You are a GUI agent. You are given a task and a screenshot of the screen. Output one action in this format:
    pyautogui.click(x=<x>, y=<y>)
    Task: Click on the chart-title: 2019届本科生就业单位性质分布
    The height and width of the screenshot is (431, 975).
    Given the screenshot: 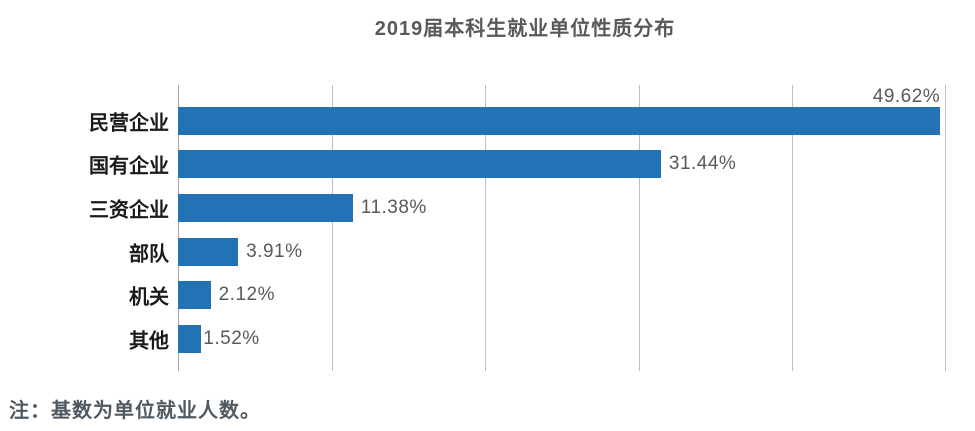 What is the action you would take?
    pyautogui.click(x=525, y=29)
    